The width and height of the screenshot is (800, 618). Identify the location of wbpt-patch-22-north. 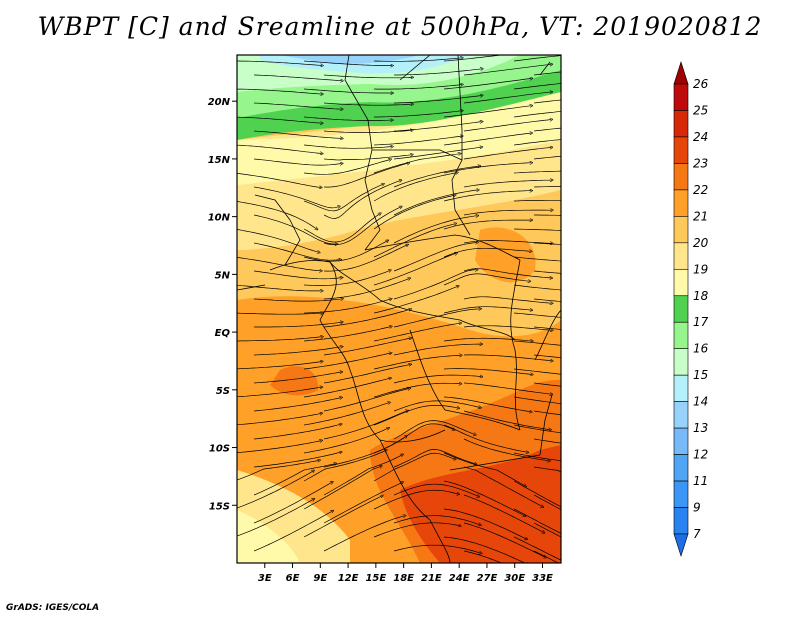
(505, 255).